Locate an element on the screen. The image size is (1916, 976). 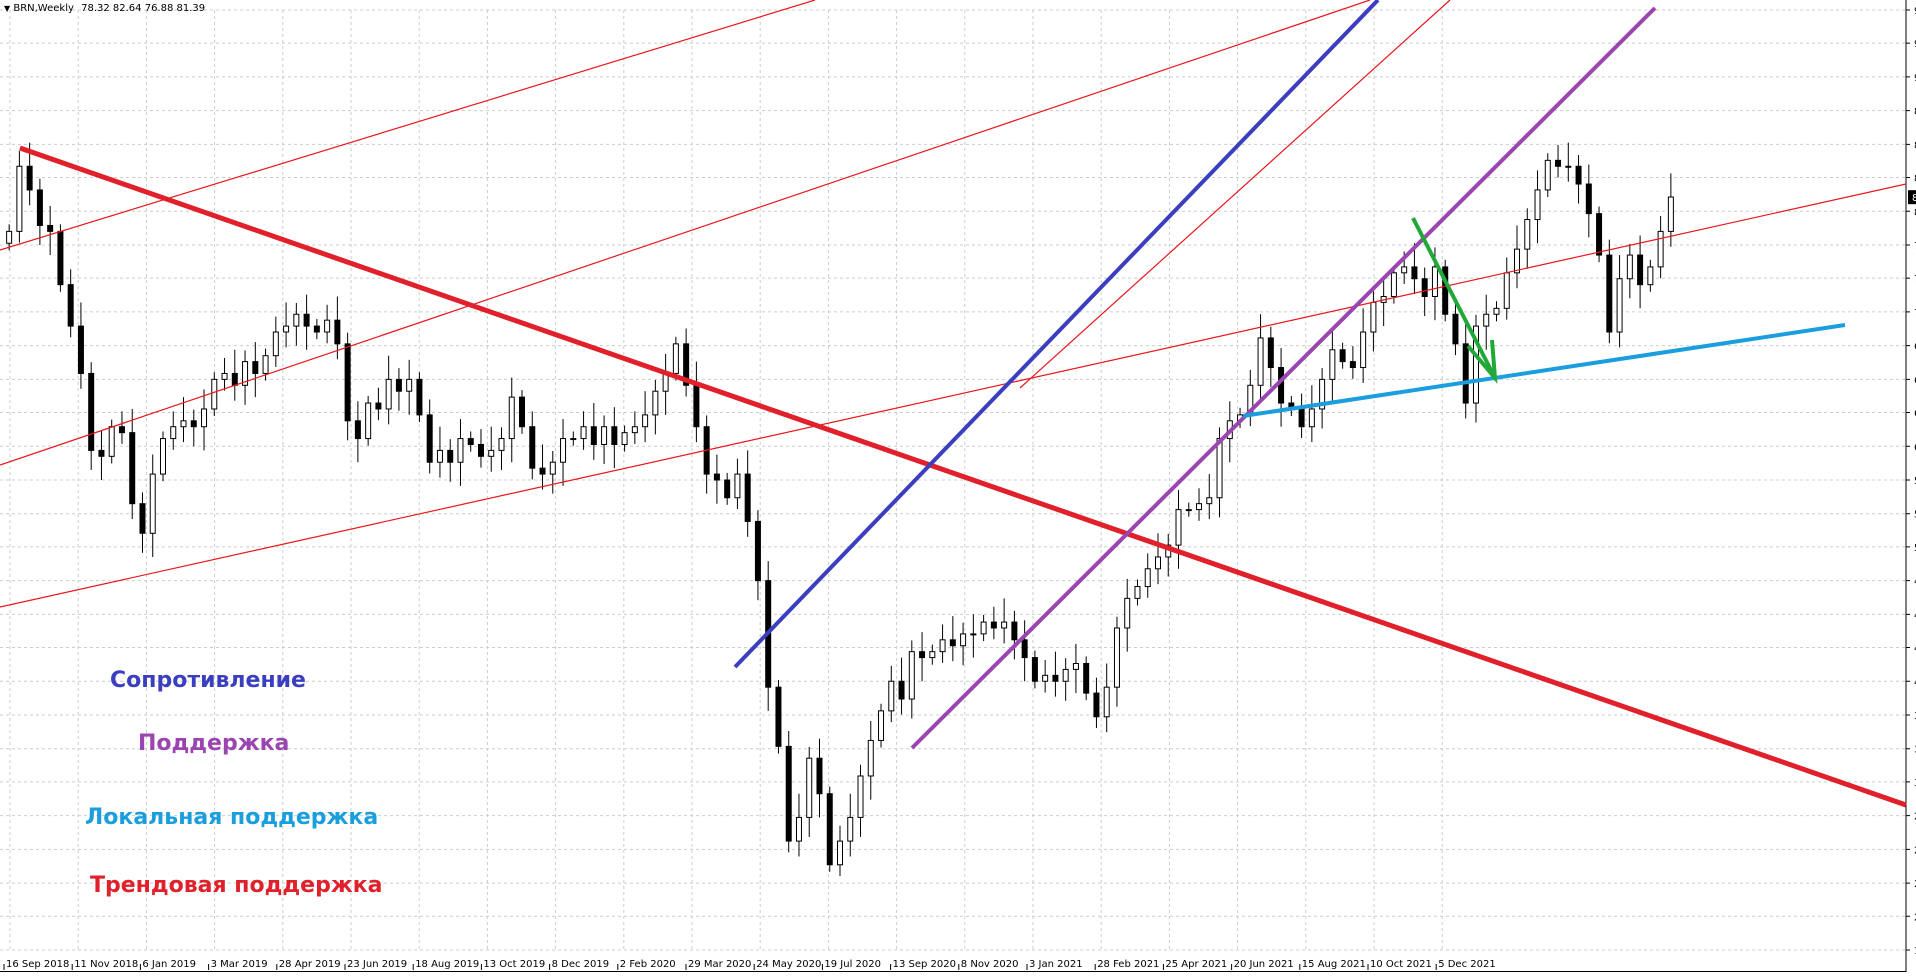
y-tick-label: 54.65 is located at coordinates (1915, 515).